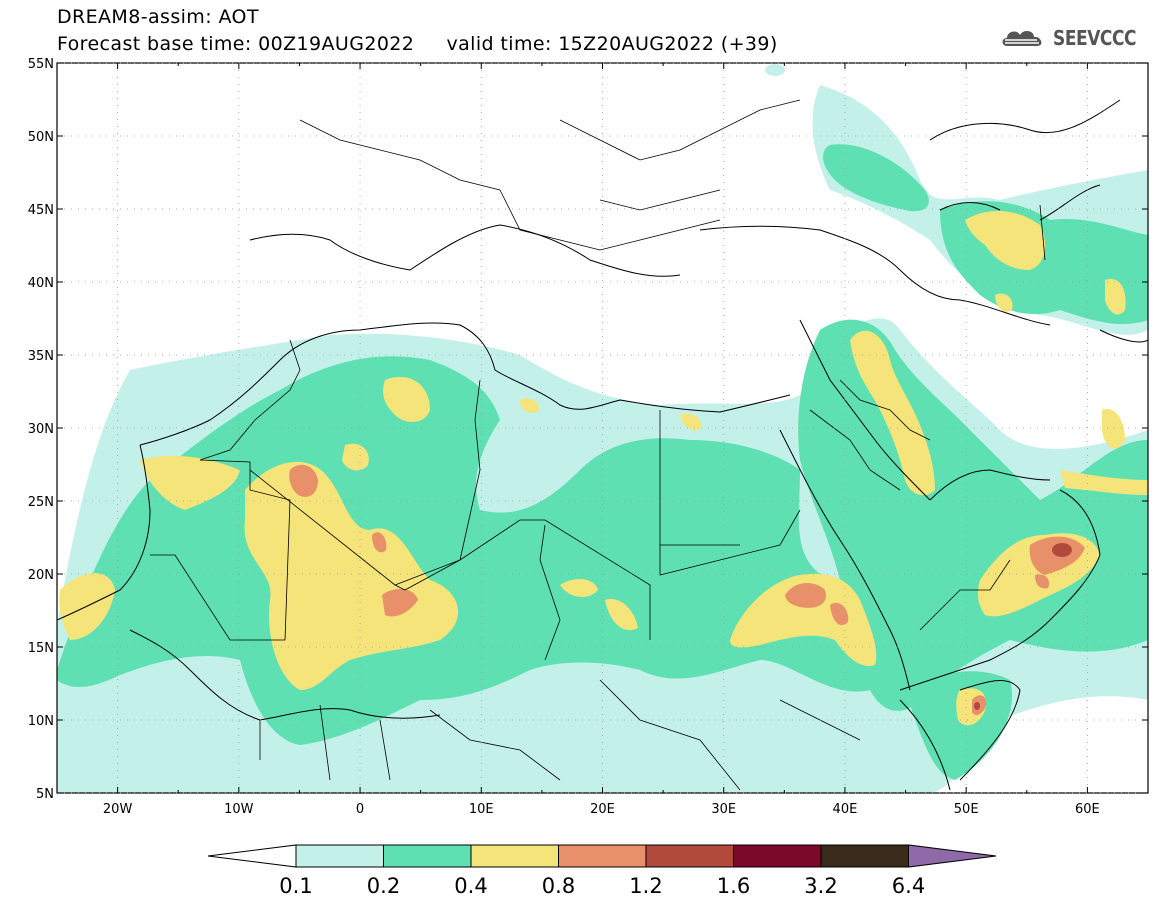 This screenshot has height=905, width=1165. What do you see at coordinates (558, 886) in the screenshot?
I see `colorbar-level-label: 0.8` at bounding box center [558, 886].